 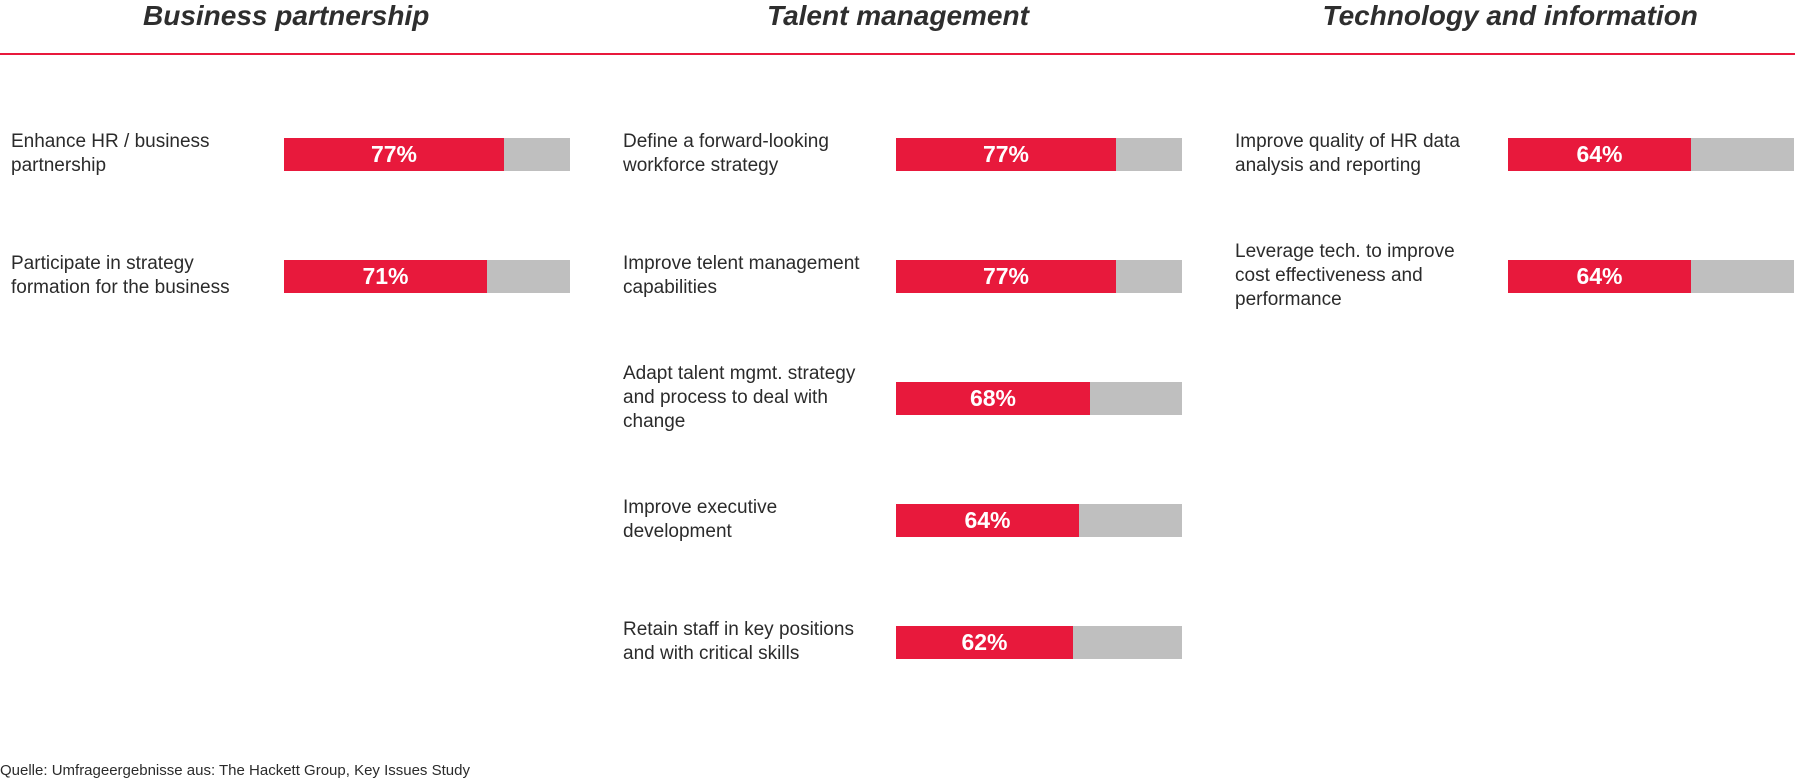 What do you see at coordinates (741, 263) in the screenshot?
I see `bar-label-line: Improve telent management` at bounding box center [741, 263].